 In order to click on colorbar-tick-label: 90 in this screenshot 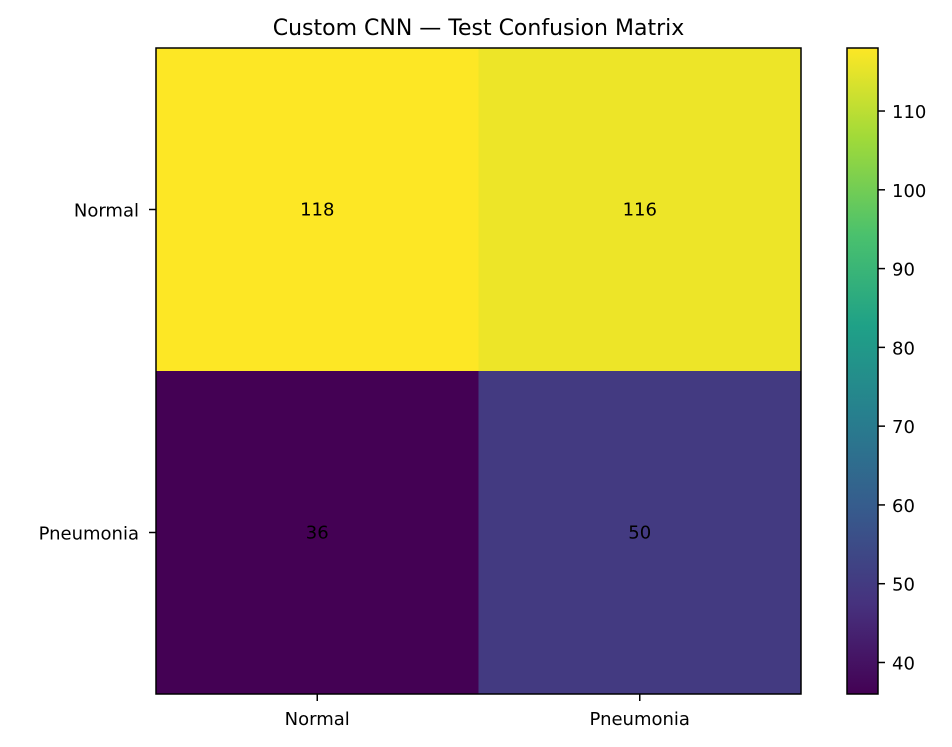, I will do `click(903, 270)`.